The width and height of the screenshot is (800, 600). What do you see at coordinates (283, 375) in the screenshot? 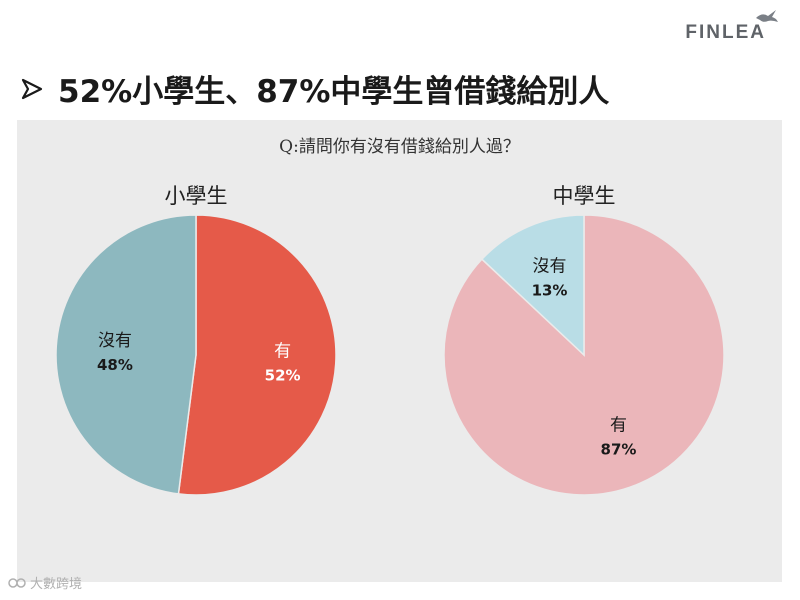
I see `slice-value: 52%` at bounding box center [283, 375].